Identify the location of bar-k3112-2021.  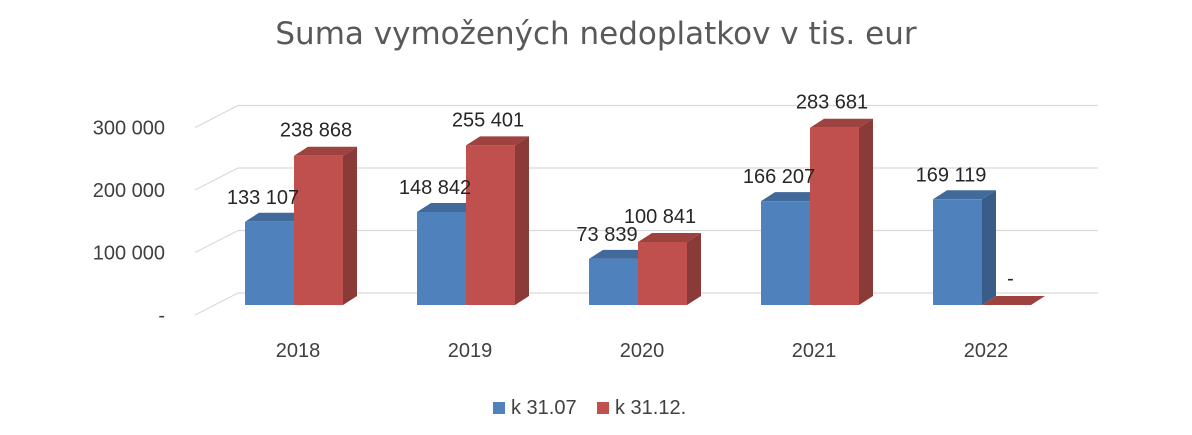
(841, 211).